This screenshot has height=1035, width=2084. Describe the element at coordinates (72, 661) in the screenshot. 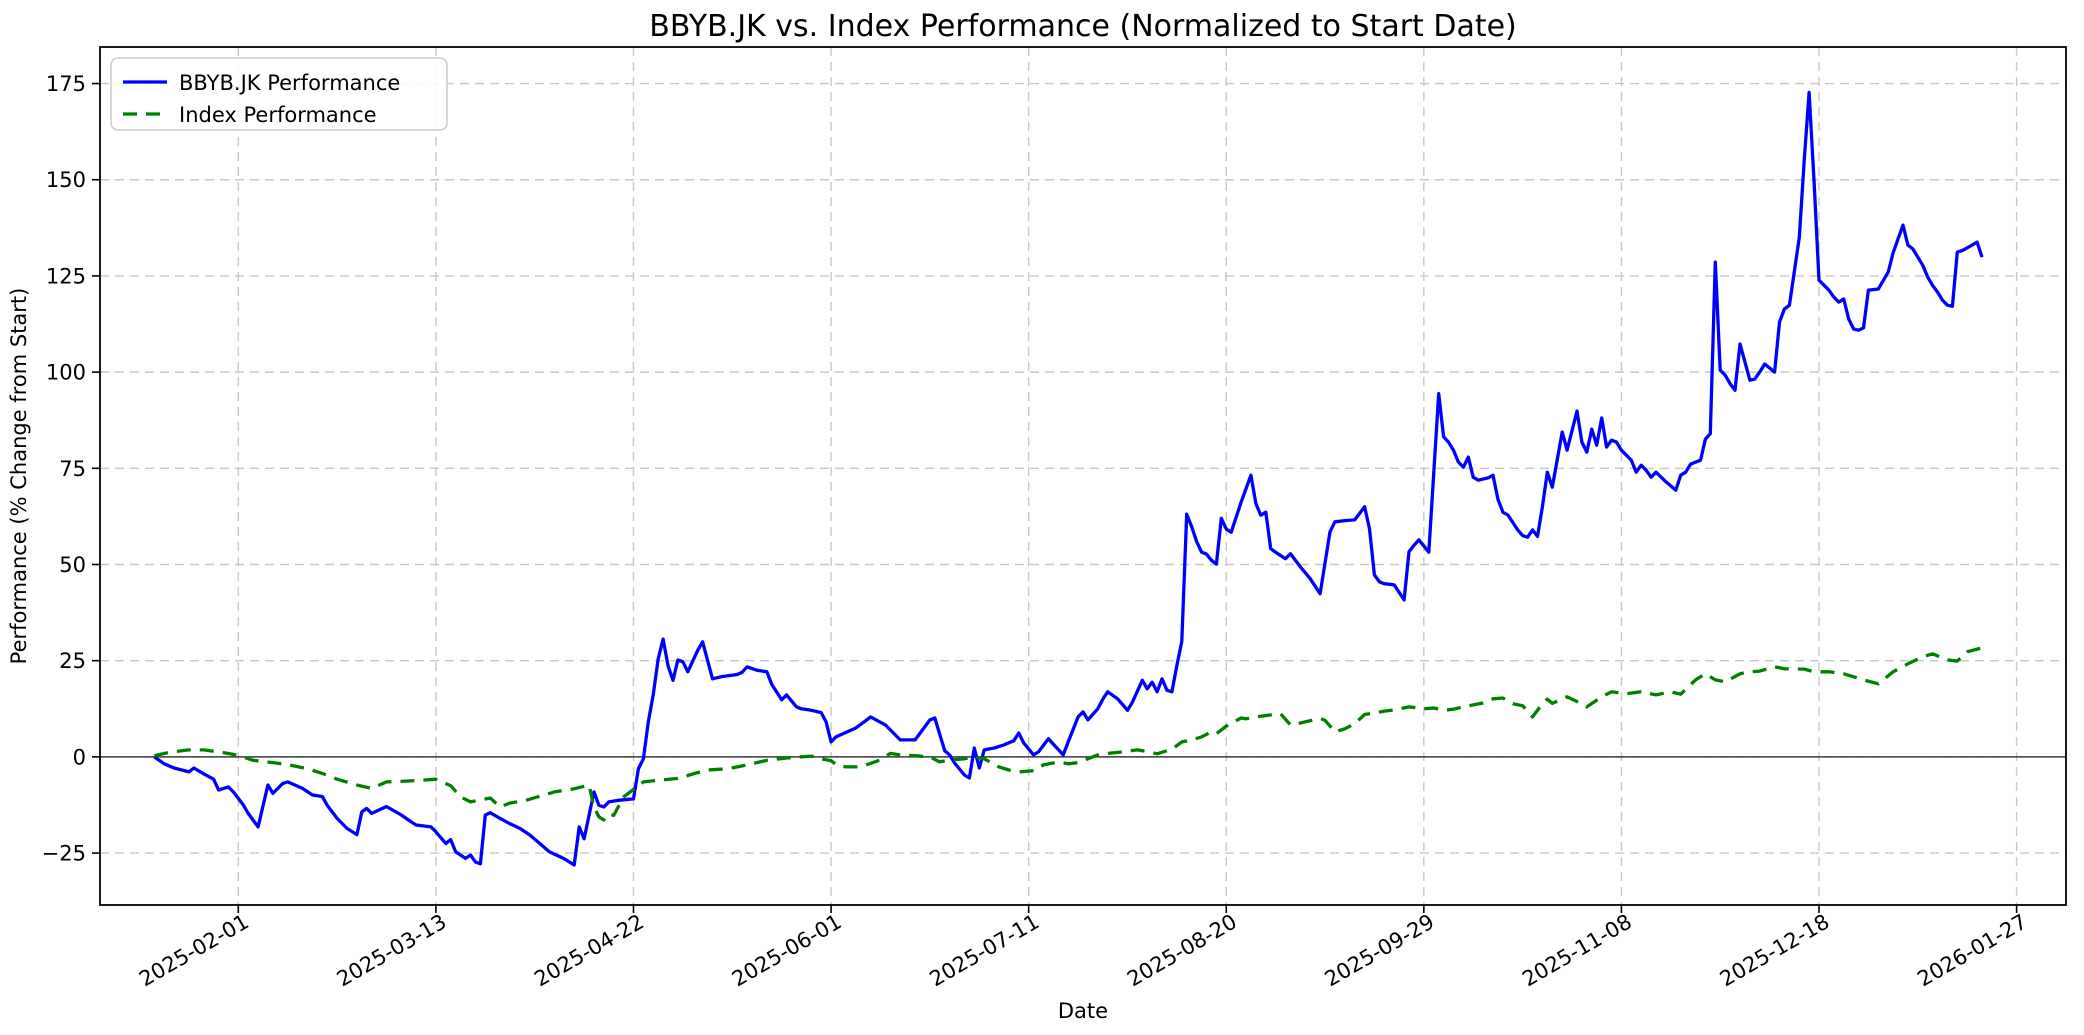

I see `y-tick-label: 25` at that location.